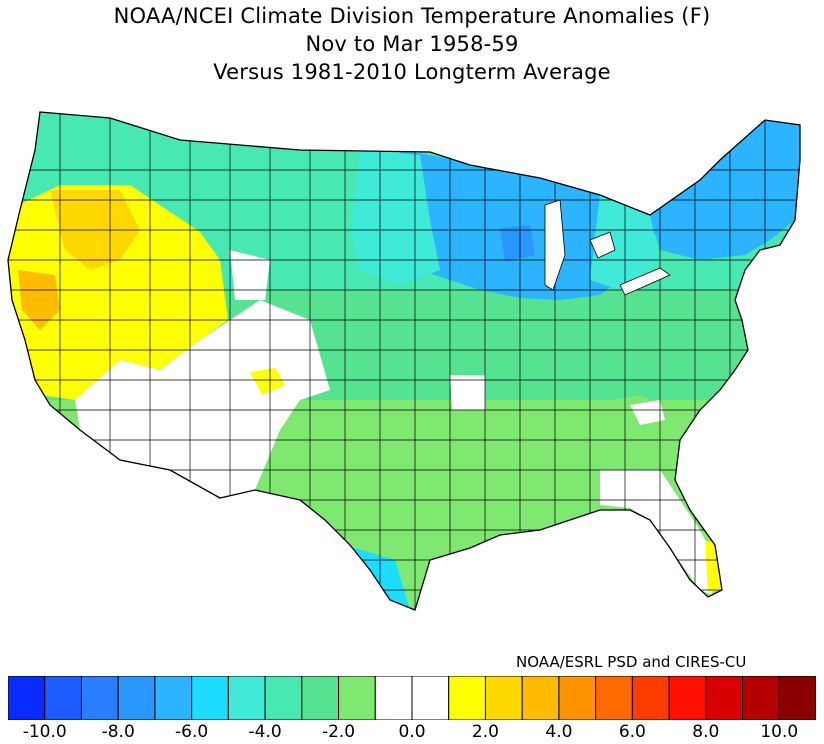  Describe the element at coordinates (517, 243) in the screenshot. I see `region-wisconsin-cold` at that location.